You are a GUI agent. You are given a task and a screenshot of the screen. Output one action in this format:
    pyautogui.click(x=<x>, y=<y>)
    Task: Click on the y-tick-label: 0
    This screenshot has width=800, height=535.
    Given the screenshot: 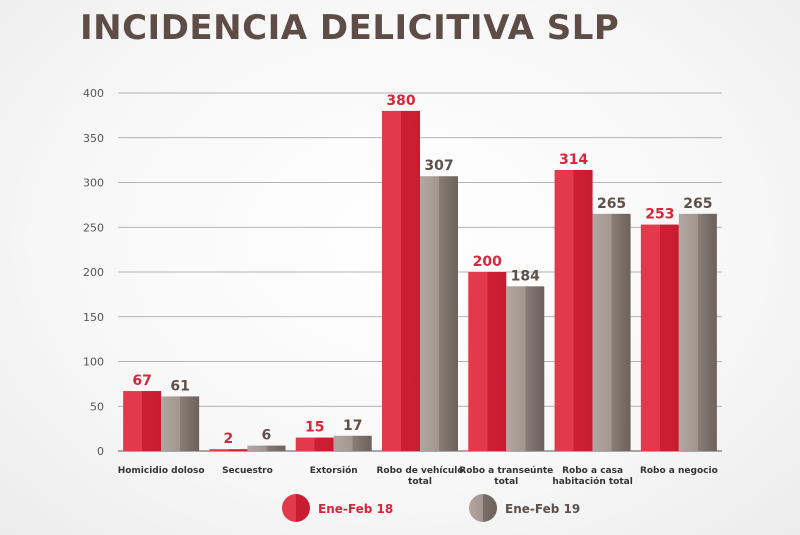 What is the action you would take?
    pyautogui.click(x=100, y=451)
    